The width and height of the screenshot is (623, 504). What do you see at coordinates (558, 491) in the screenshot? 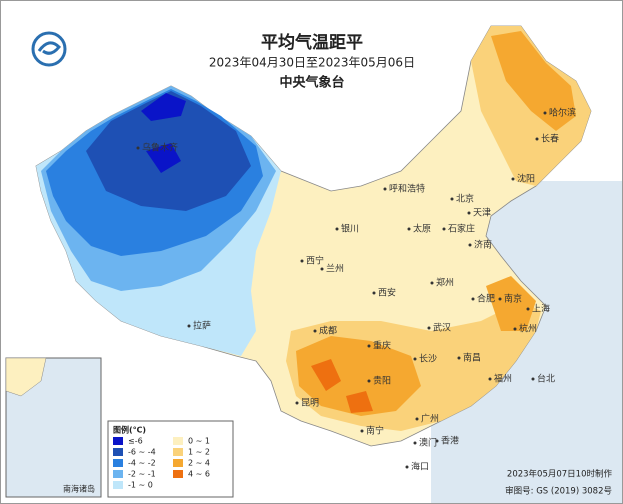
I see `footer-approval: 审图号: GS (2019) 3082号` at bounding box center [558, 491].